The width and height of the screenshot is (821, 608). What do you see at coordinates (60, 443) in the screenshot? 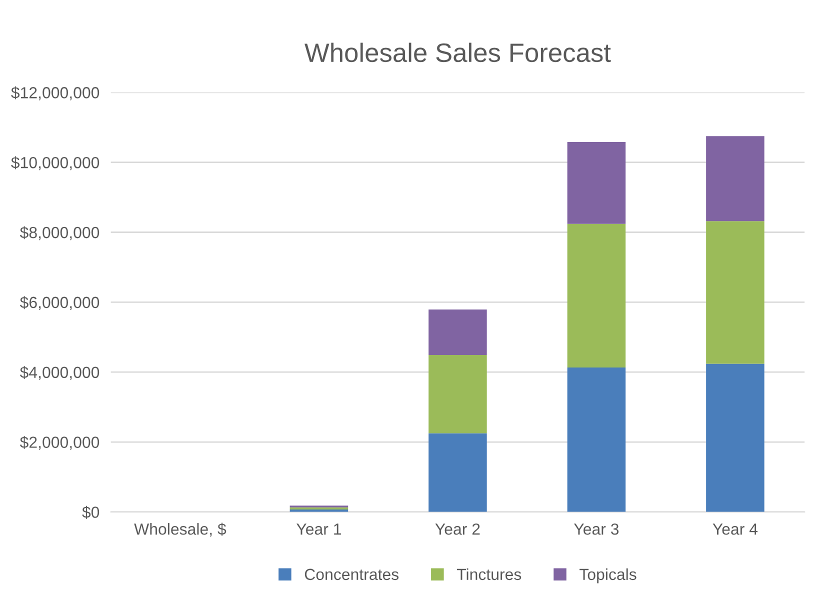
I see `y-tick-label: $2,000,000` at bounding box center [60, 443].